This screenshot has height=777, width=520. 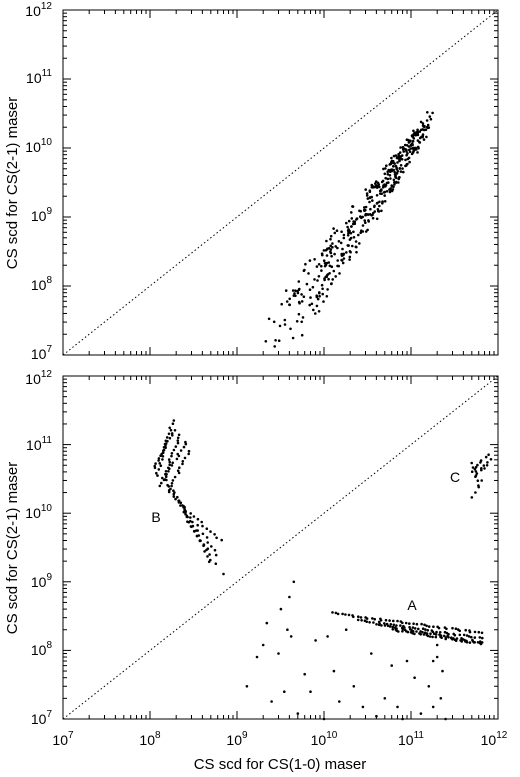 I want to click on y-tick-label: 1012, so click(x=38, y=10).